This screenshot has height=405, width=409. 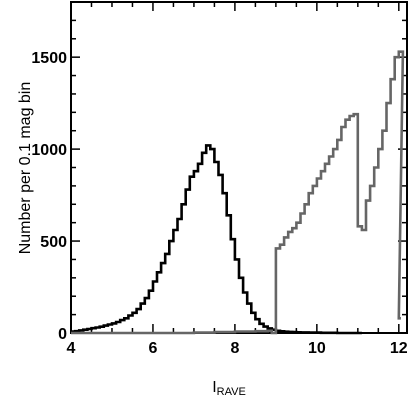 I want to click on y-axis-label: Number per 0.1 mag bin, so click(x=25, y=168).